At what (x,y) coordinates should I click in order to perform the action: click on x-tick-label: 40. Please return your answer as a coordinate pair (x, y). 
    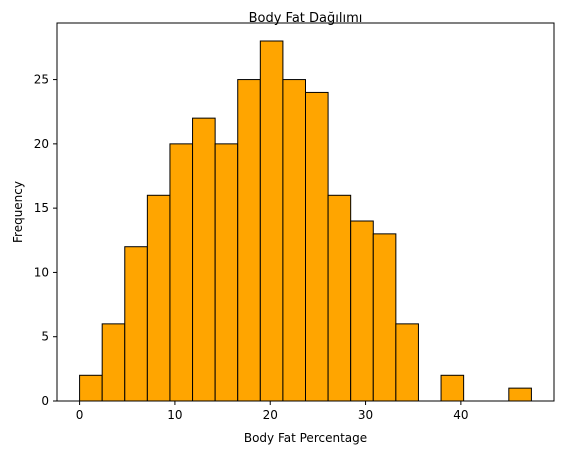
    Looking at the image, I should click on (460, 415).